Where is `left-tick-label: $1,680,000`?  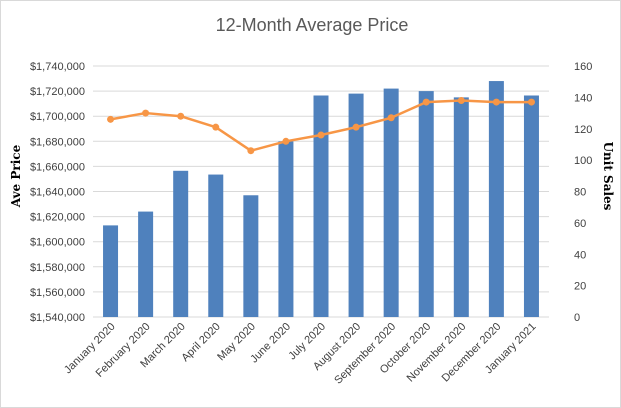 left-tick-label: $1,680,000 is located at coordinates (57, 142).